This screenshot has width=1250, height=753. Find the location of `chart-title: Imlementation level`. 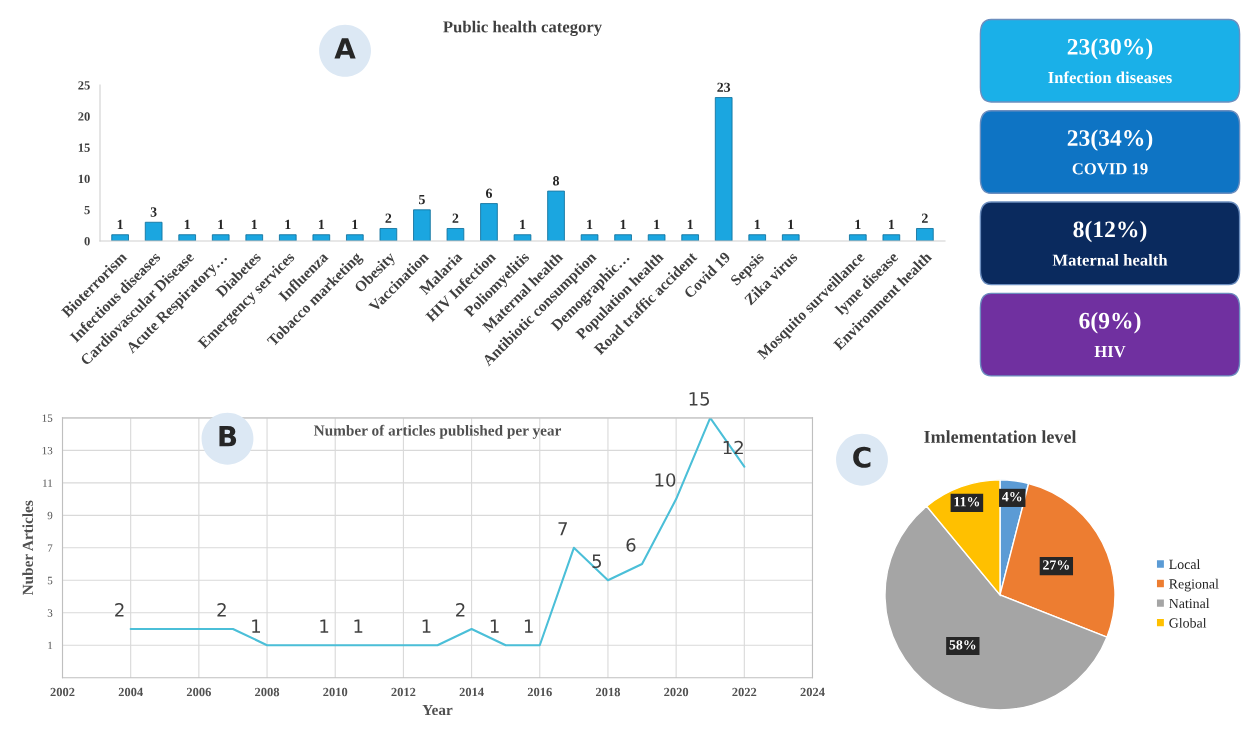

chart-title: Imlementation level is located at coordinates (1000, 436).